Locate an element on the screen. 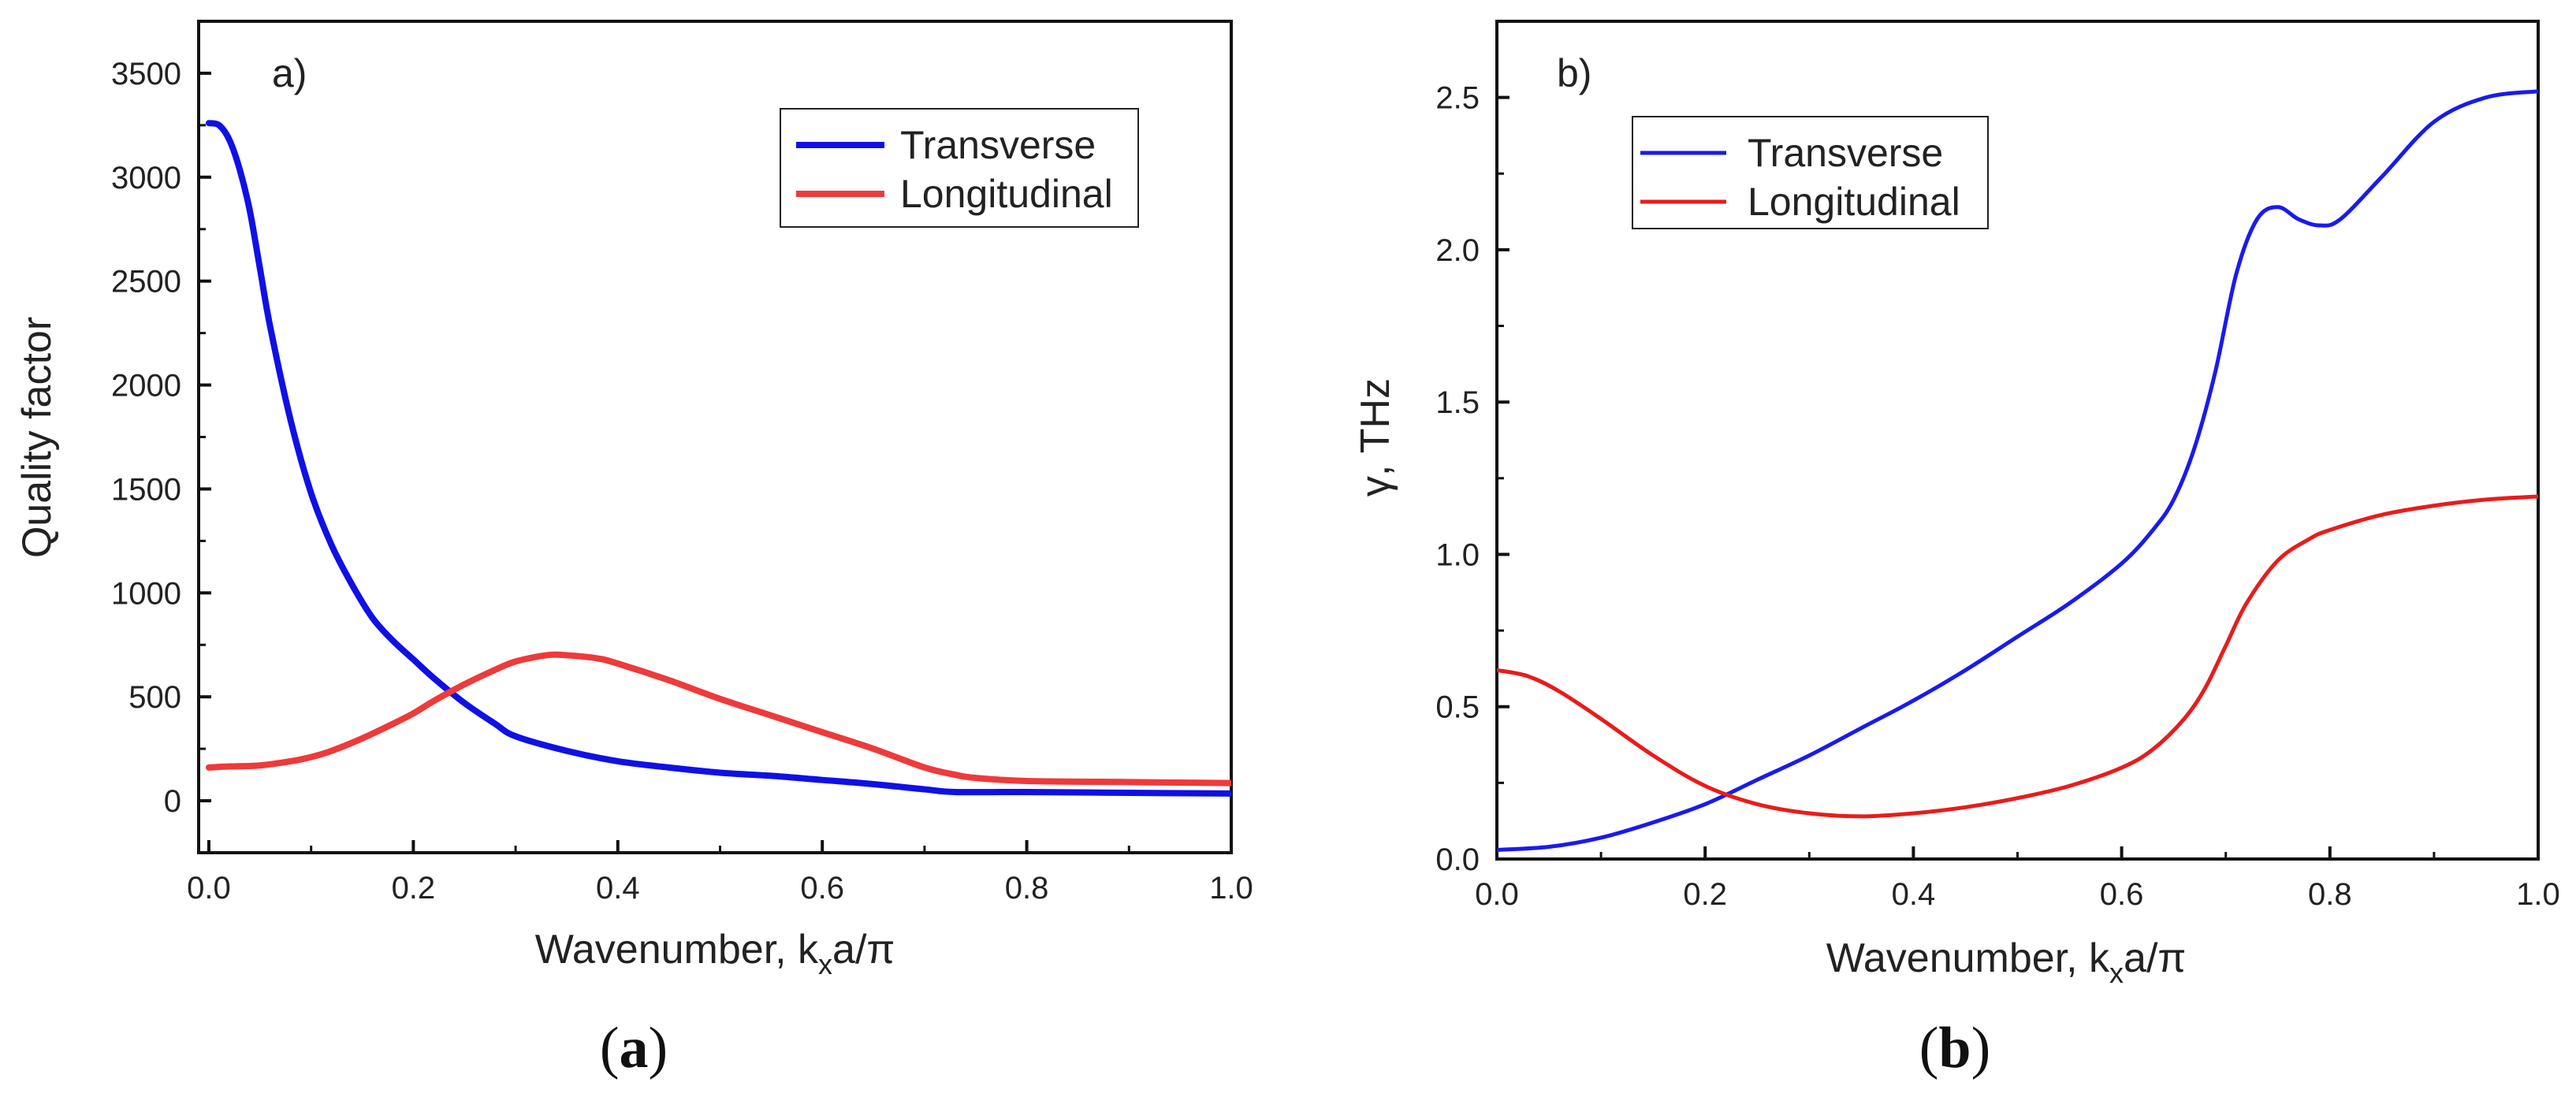 Image resolution: width=2576 pixels, height=1112 pixels. panel-label: a) is located at coordinates (289, 73).